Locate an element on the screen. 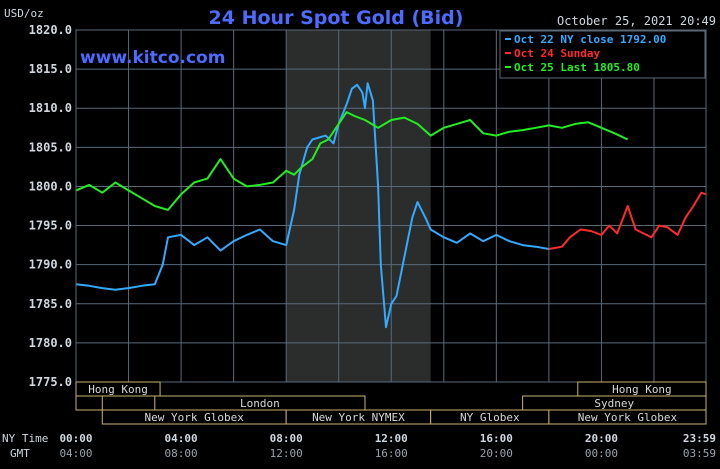  legend-entry: Oct 25 Last 1805.80 is located at coordinates (577, 67).